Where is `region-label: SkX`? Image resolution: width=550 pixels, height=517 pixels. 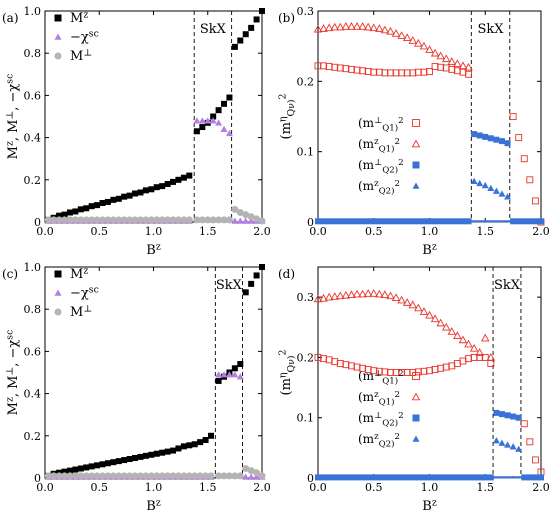
region-label: SkX is located at coordinates (213, 29).